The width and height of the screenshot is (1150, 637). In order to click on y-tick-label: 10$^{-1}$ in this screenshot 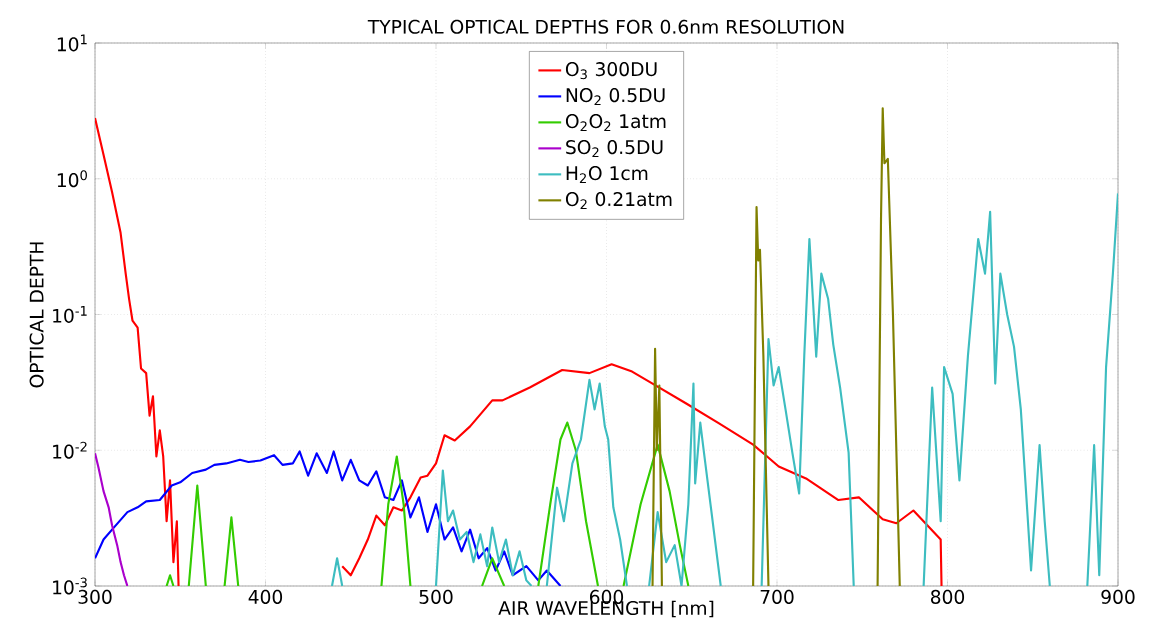, I will do `click(70, 314)`.